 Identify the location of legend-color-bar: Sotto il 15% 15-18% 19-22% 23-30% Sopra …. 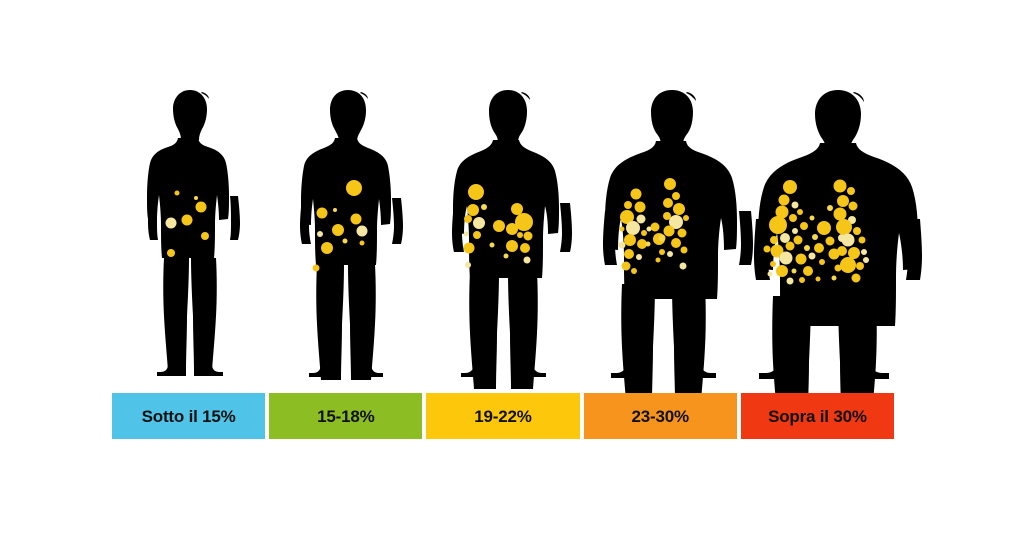
(503, 416).